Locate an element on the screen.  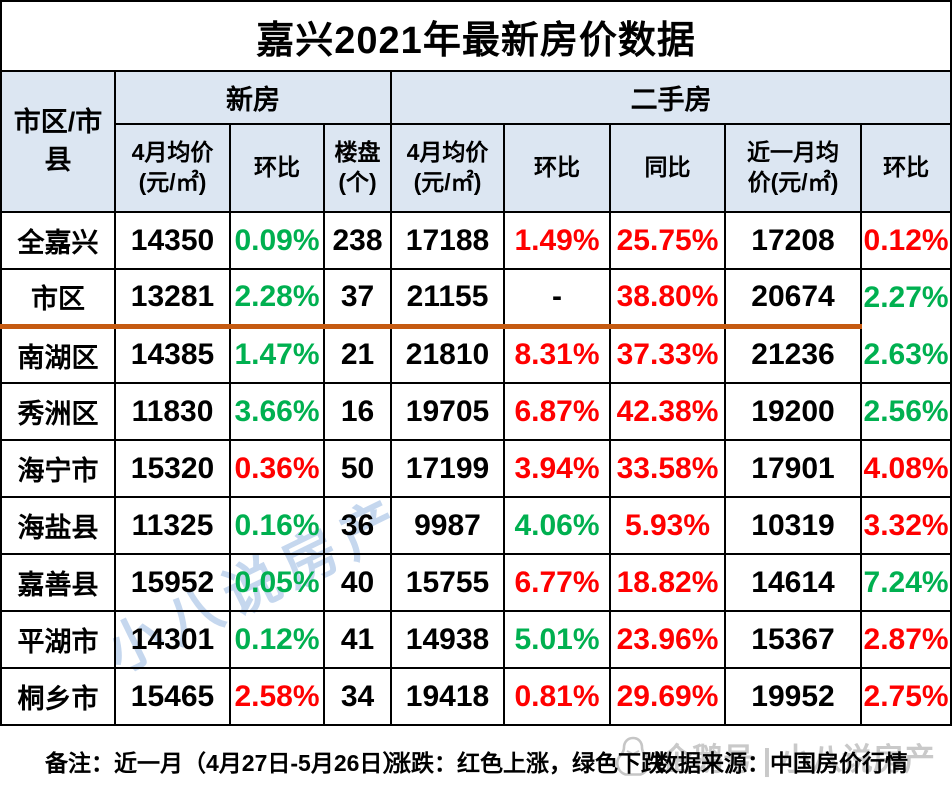
col-header-new-avg-price: 4月均价 (元/㎡) is located at coordinates (172, 168).